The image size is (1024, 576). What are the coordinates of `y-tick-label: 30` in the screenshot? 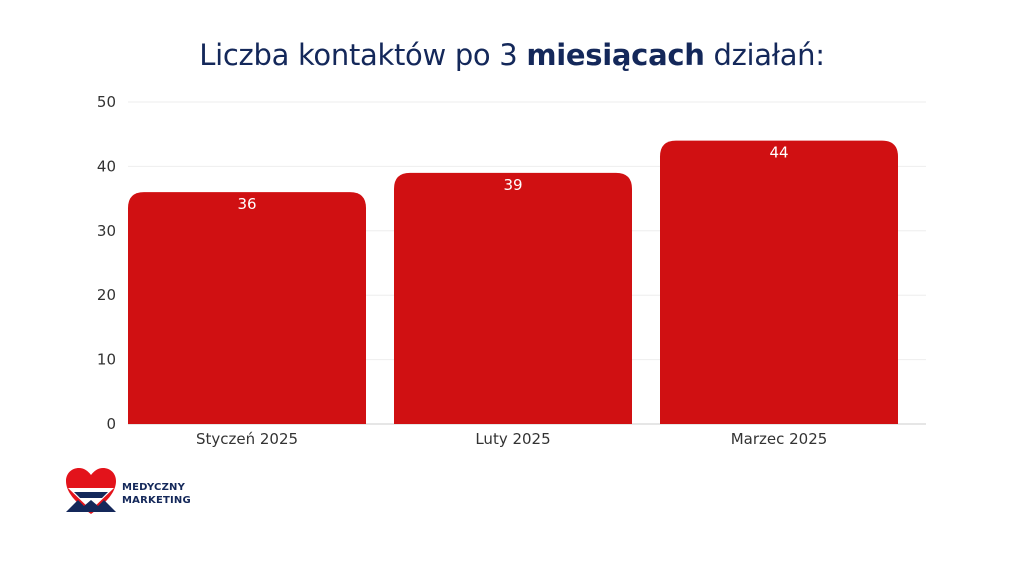 It's located at (106, 231).